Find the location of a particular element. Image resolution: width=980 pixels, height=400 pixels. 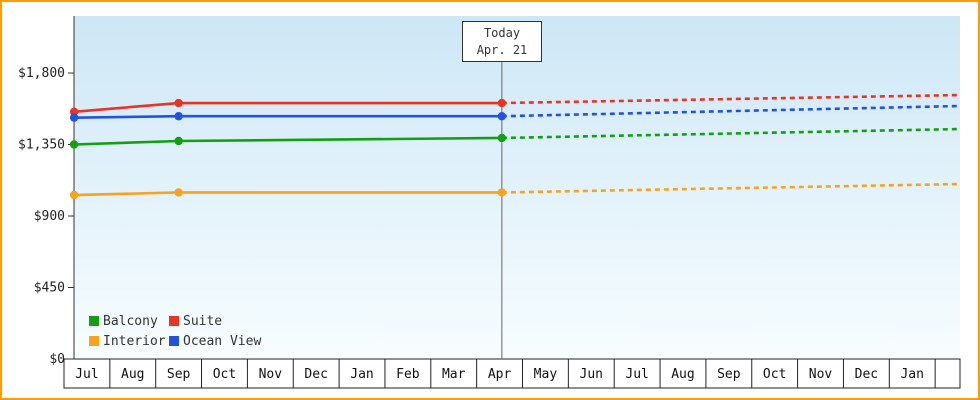

month-axis-row is located at coordinates (512, 373).